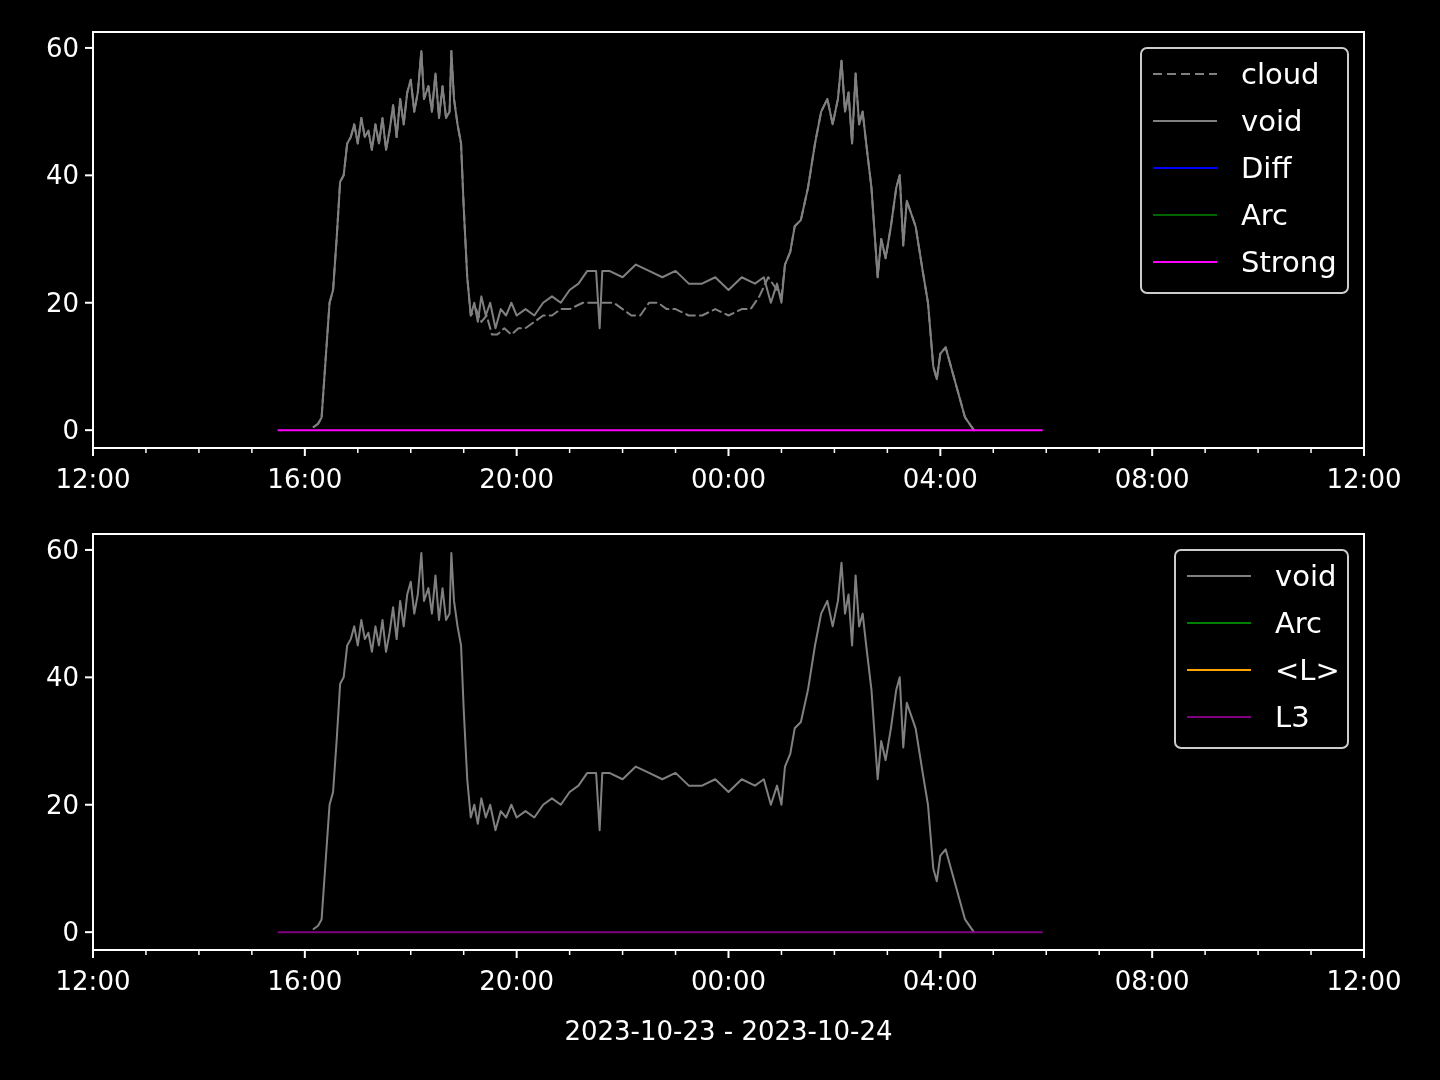 This screenshot has height=1080, width=1440. Describe the element at coordinates (1267, 168) in the screenshot. I see `legend-label: Diff` at that location.